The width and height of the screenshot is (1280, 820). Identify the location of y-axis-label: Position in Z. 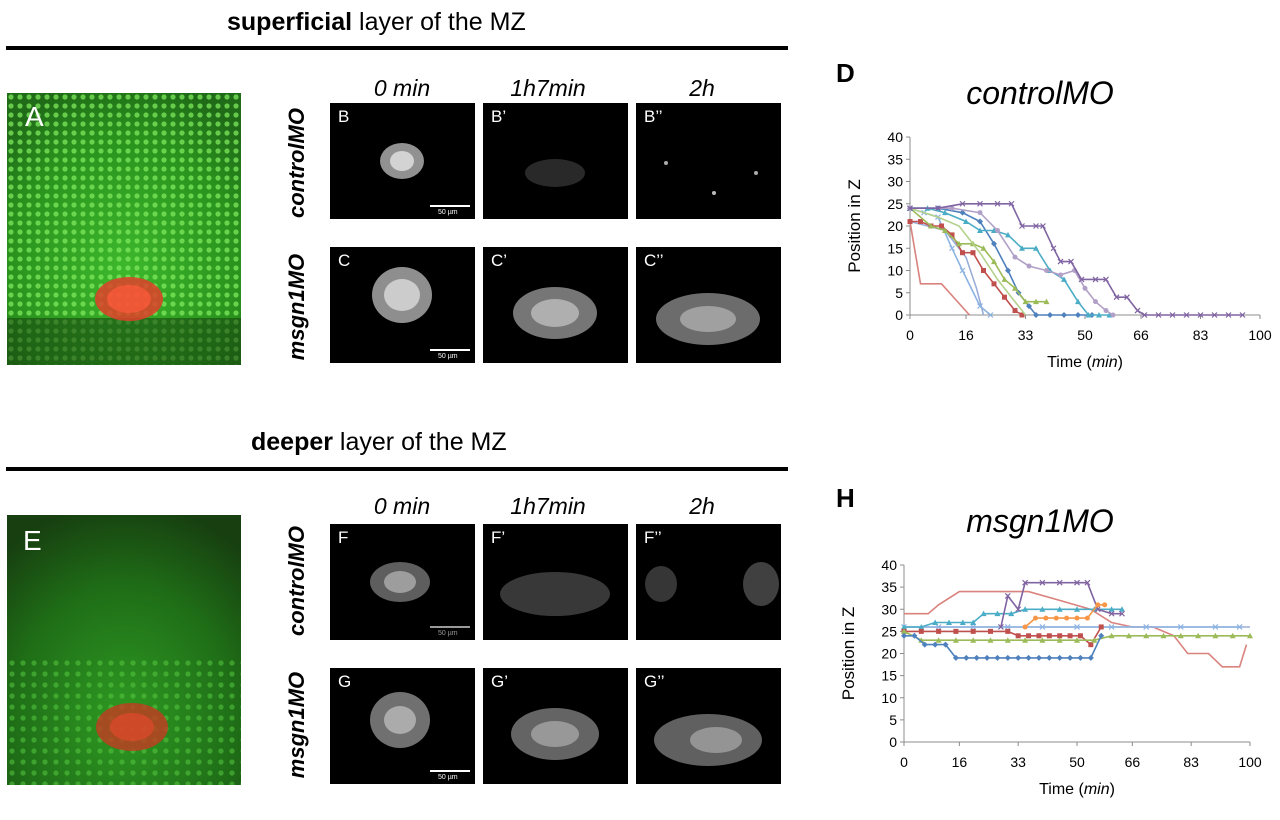
(848, 654).